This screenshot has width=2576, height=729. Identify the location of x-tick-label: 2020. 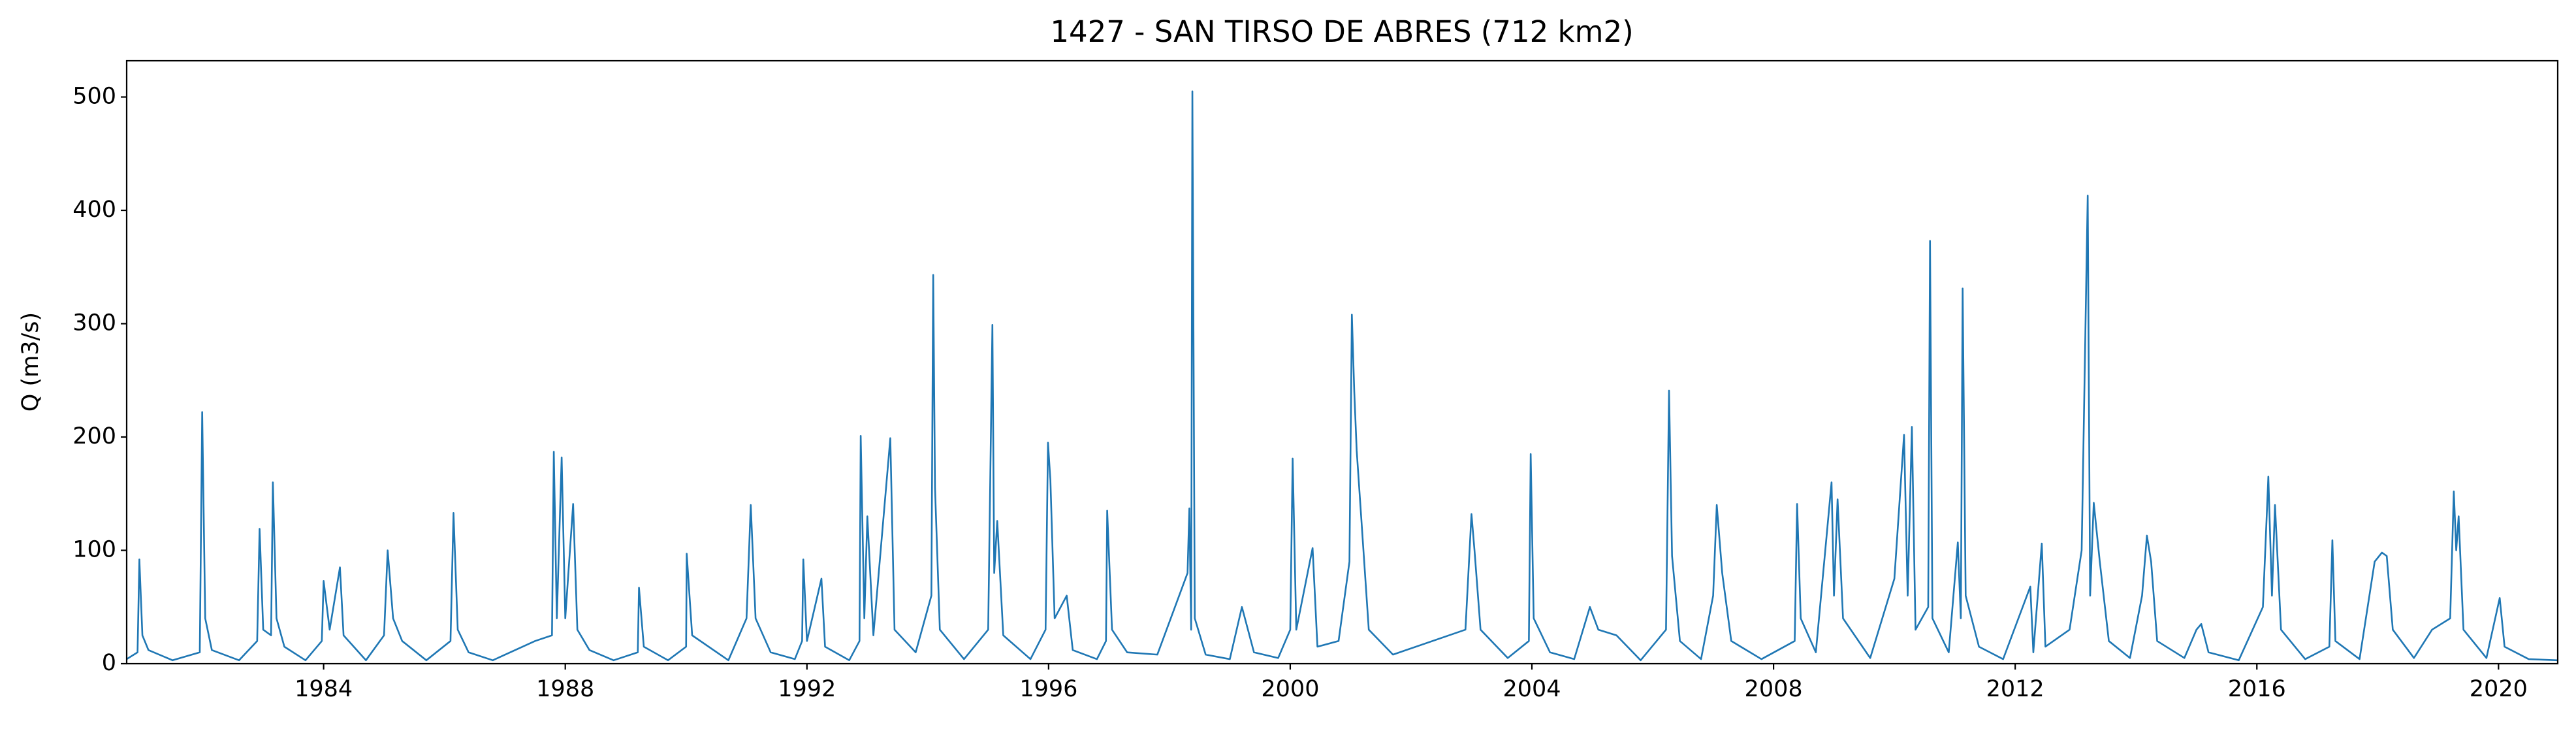
(2499, 689).